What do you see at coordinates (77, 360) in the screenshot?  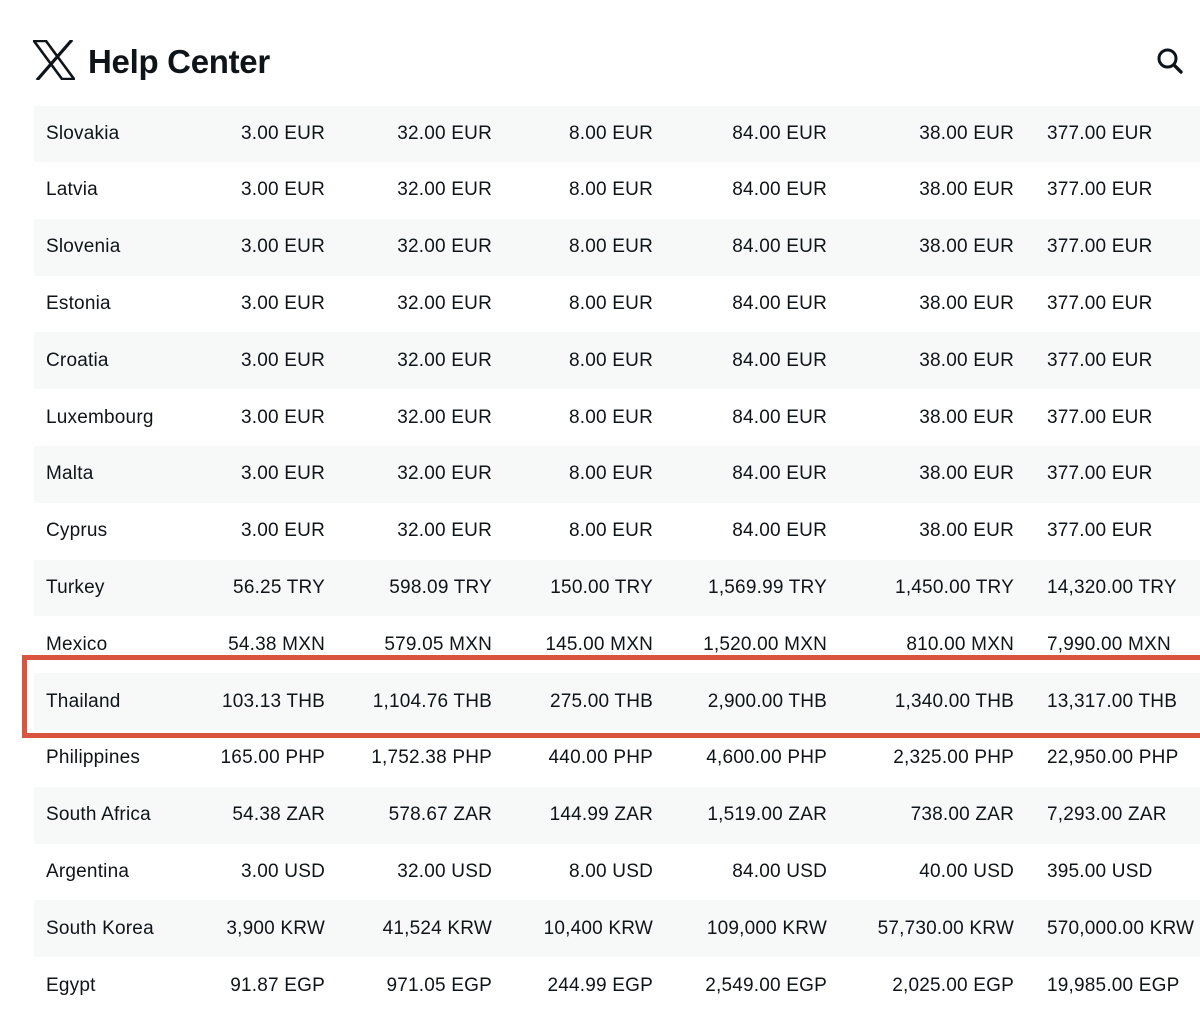 I see `country-cell: Croatia` at bounding box center [77, 360].